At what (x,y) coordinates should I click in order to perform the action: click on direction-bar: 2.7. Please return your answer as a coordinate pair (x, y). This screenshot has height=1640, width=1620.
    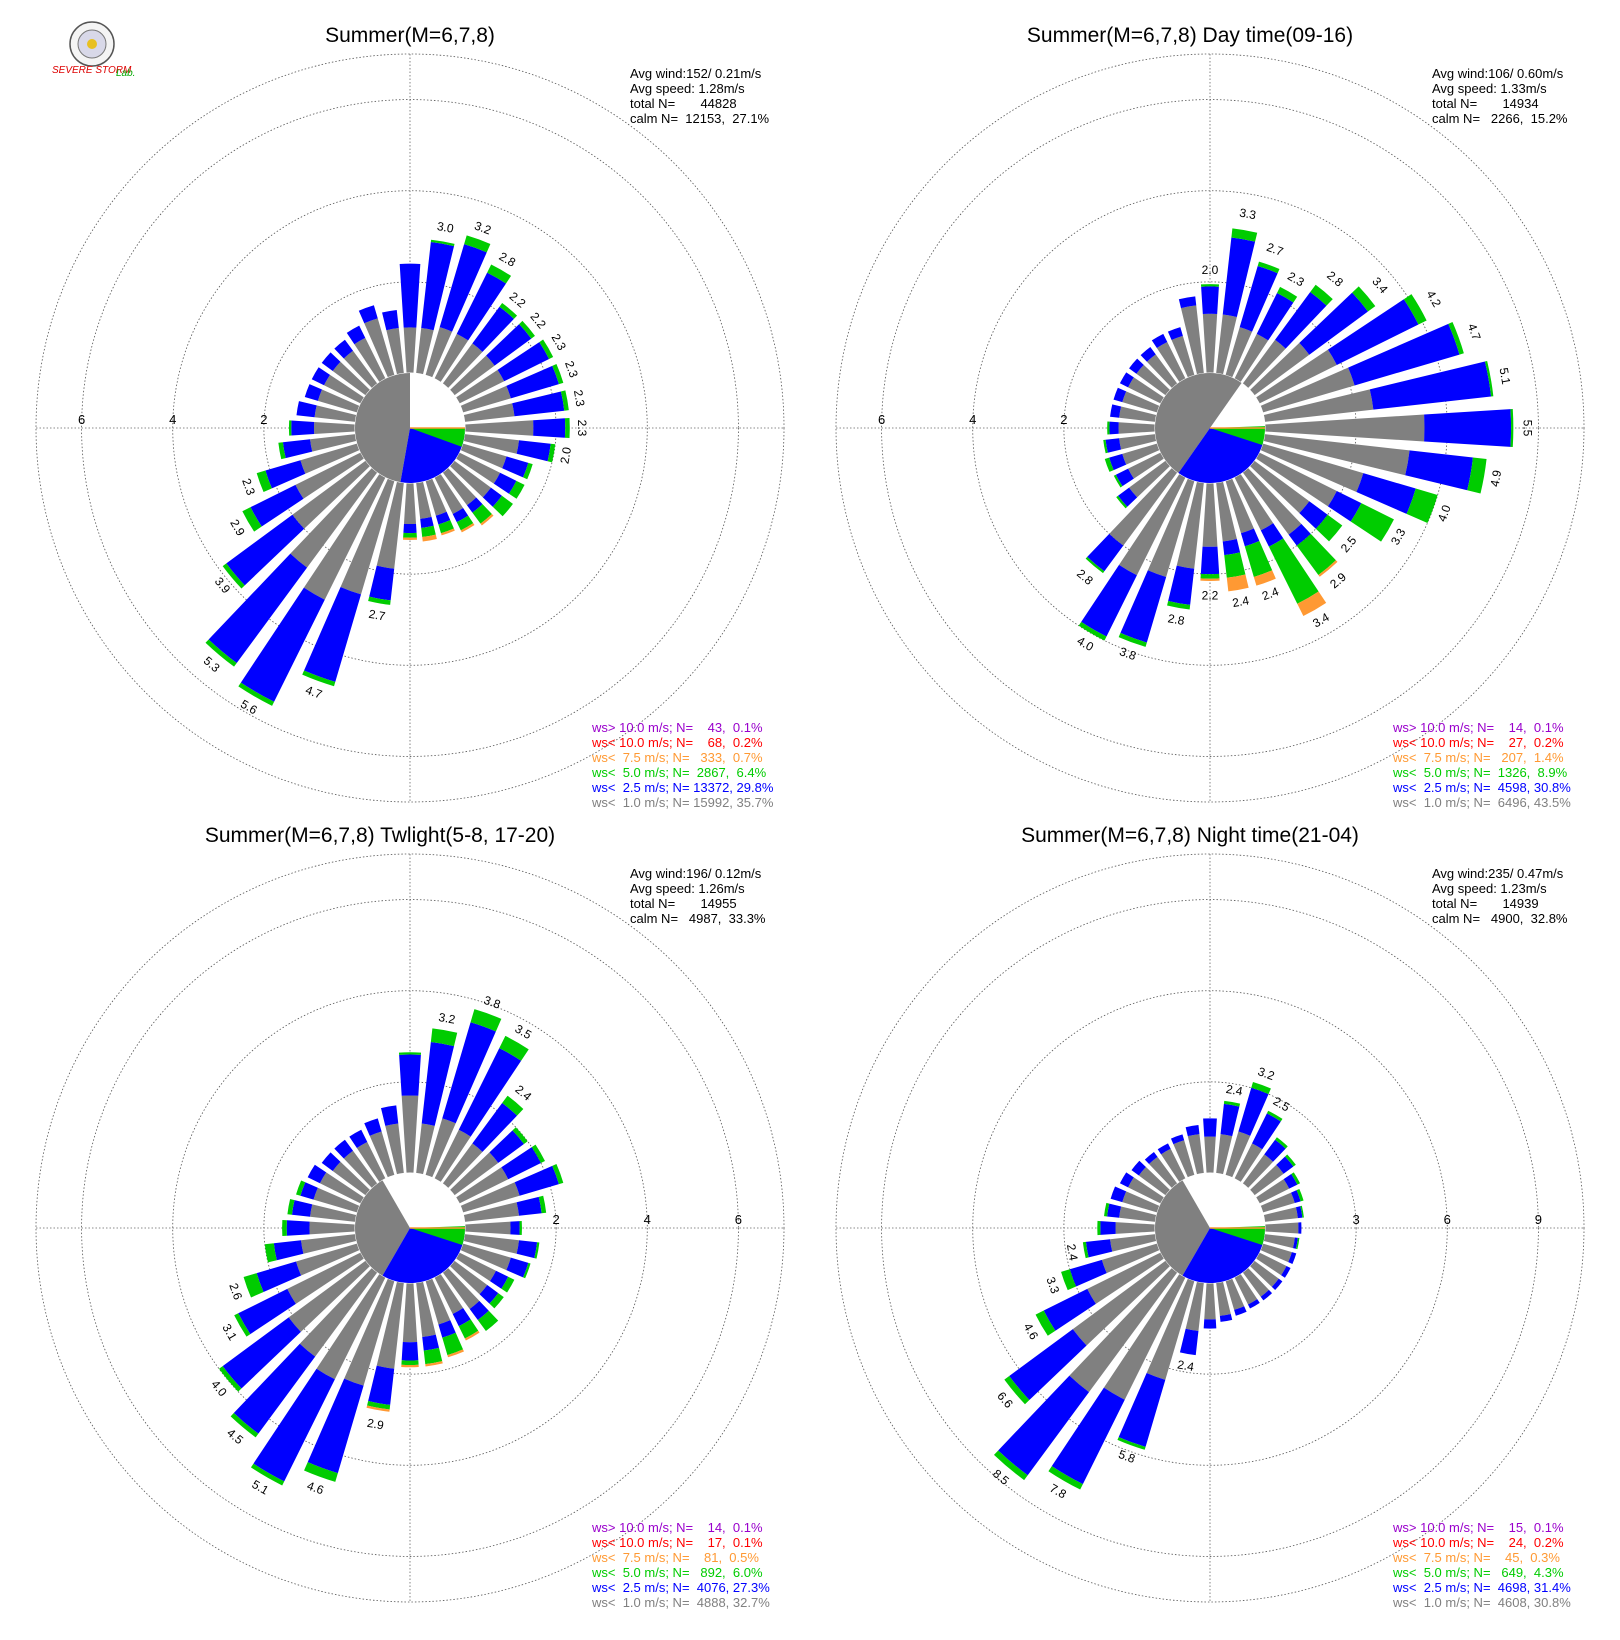
    Looking at the image, I should click on (1255, 309).